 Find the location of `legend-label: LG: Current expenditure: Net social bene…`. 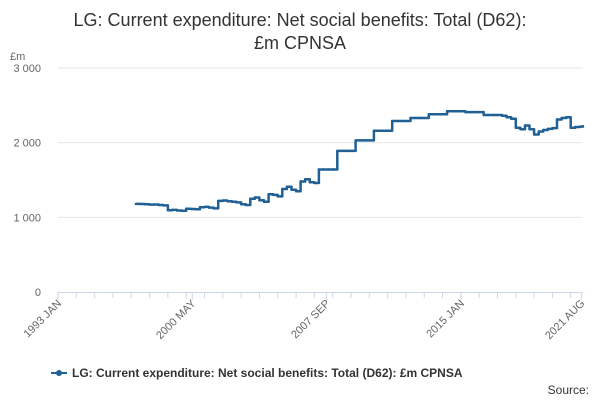

legend-label: LG: Current expenditure: Net social bene… is located at coordinates (267, 373).